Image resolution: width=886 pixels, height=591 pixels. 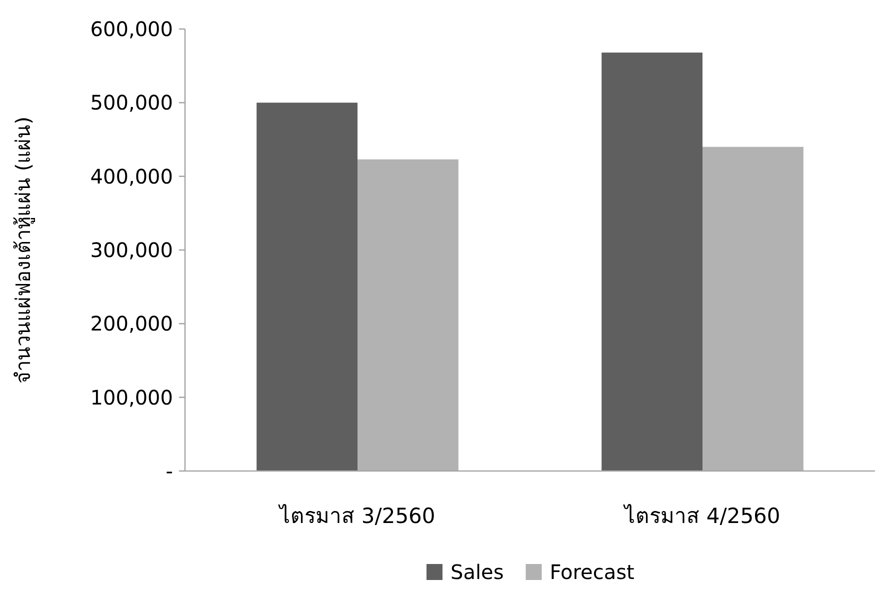 I want to click on y-tick-label: 500,000, so click(x=131, y=102).